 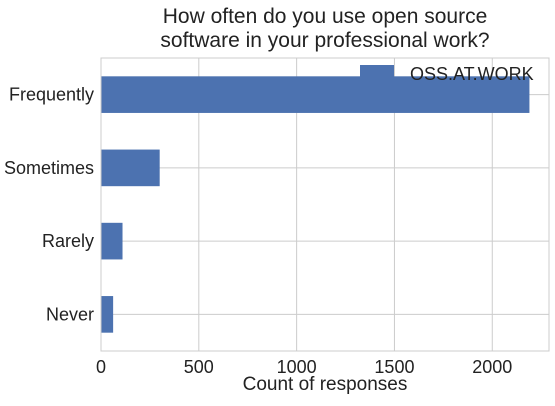 What do you see at coordinates (472, 74) in the screenshot?
I see `legend-label: OSS.AT.WORK` at bounding box center [472, 74].